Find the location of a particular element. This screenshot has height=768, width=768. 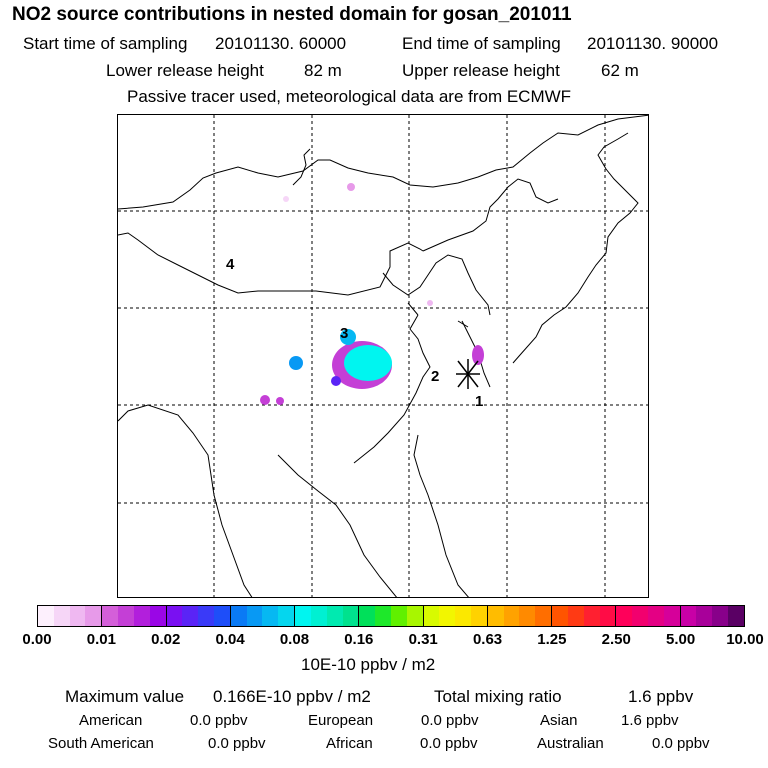

region-value-american: 0.0 ppbv is located at coordinates (219, 720).